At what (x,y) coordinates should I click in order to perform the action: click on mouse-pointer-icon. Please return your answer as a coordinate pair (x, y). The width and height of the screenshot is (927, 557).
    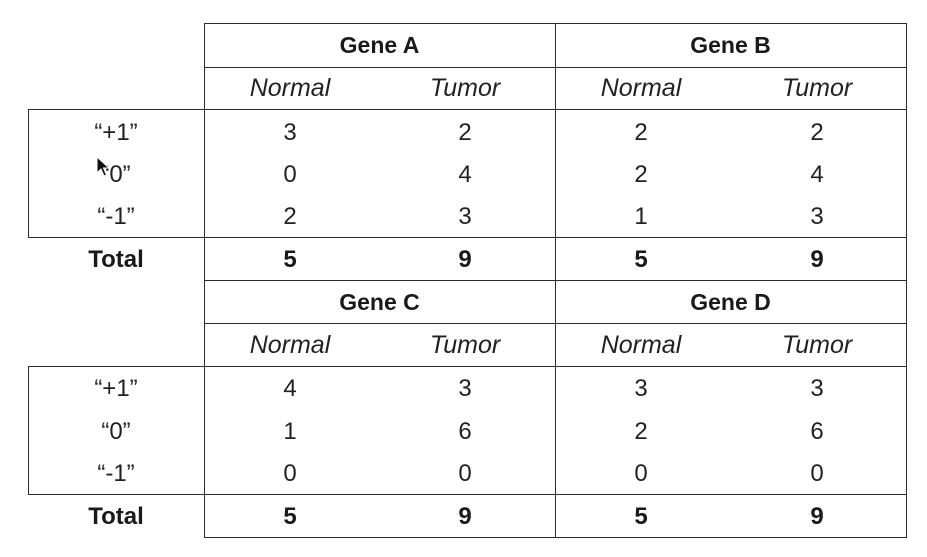
    Looking at the image, I should click on (103, 166).